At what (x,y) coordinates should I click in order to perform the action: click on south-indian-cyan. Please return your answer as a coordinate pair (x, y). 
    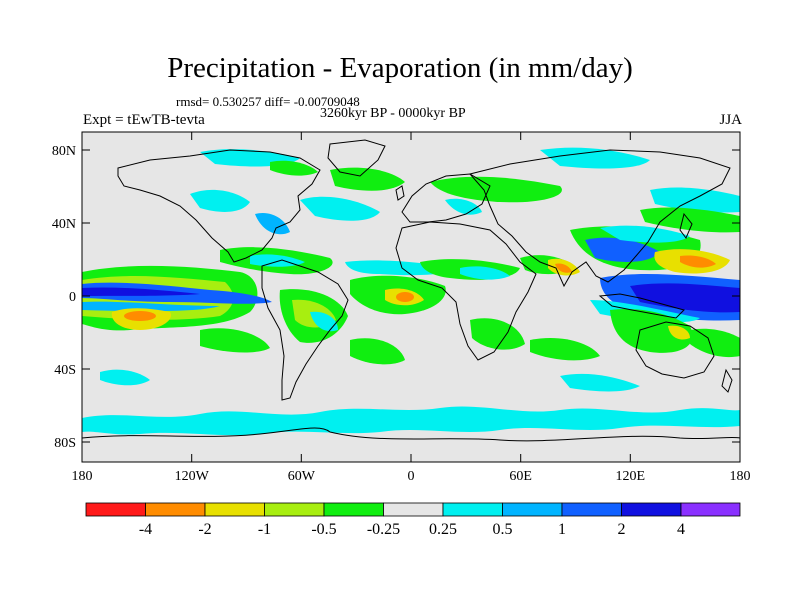
    Looking at the image, I should click on (600, 382).